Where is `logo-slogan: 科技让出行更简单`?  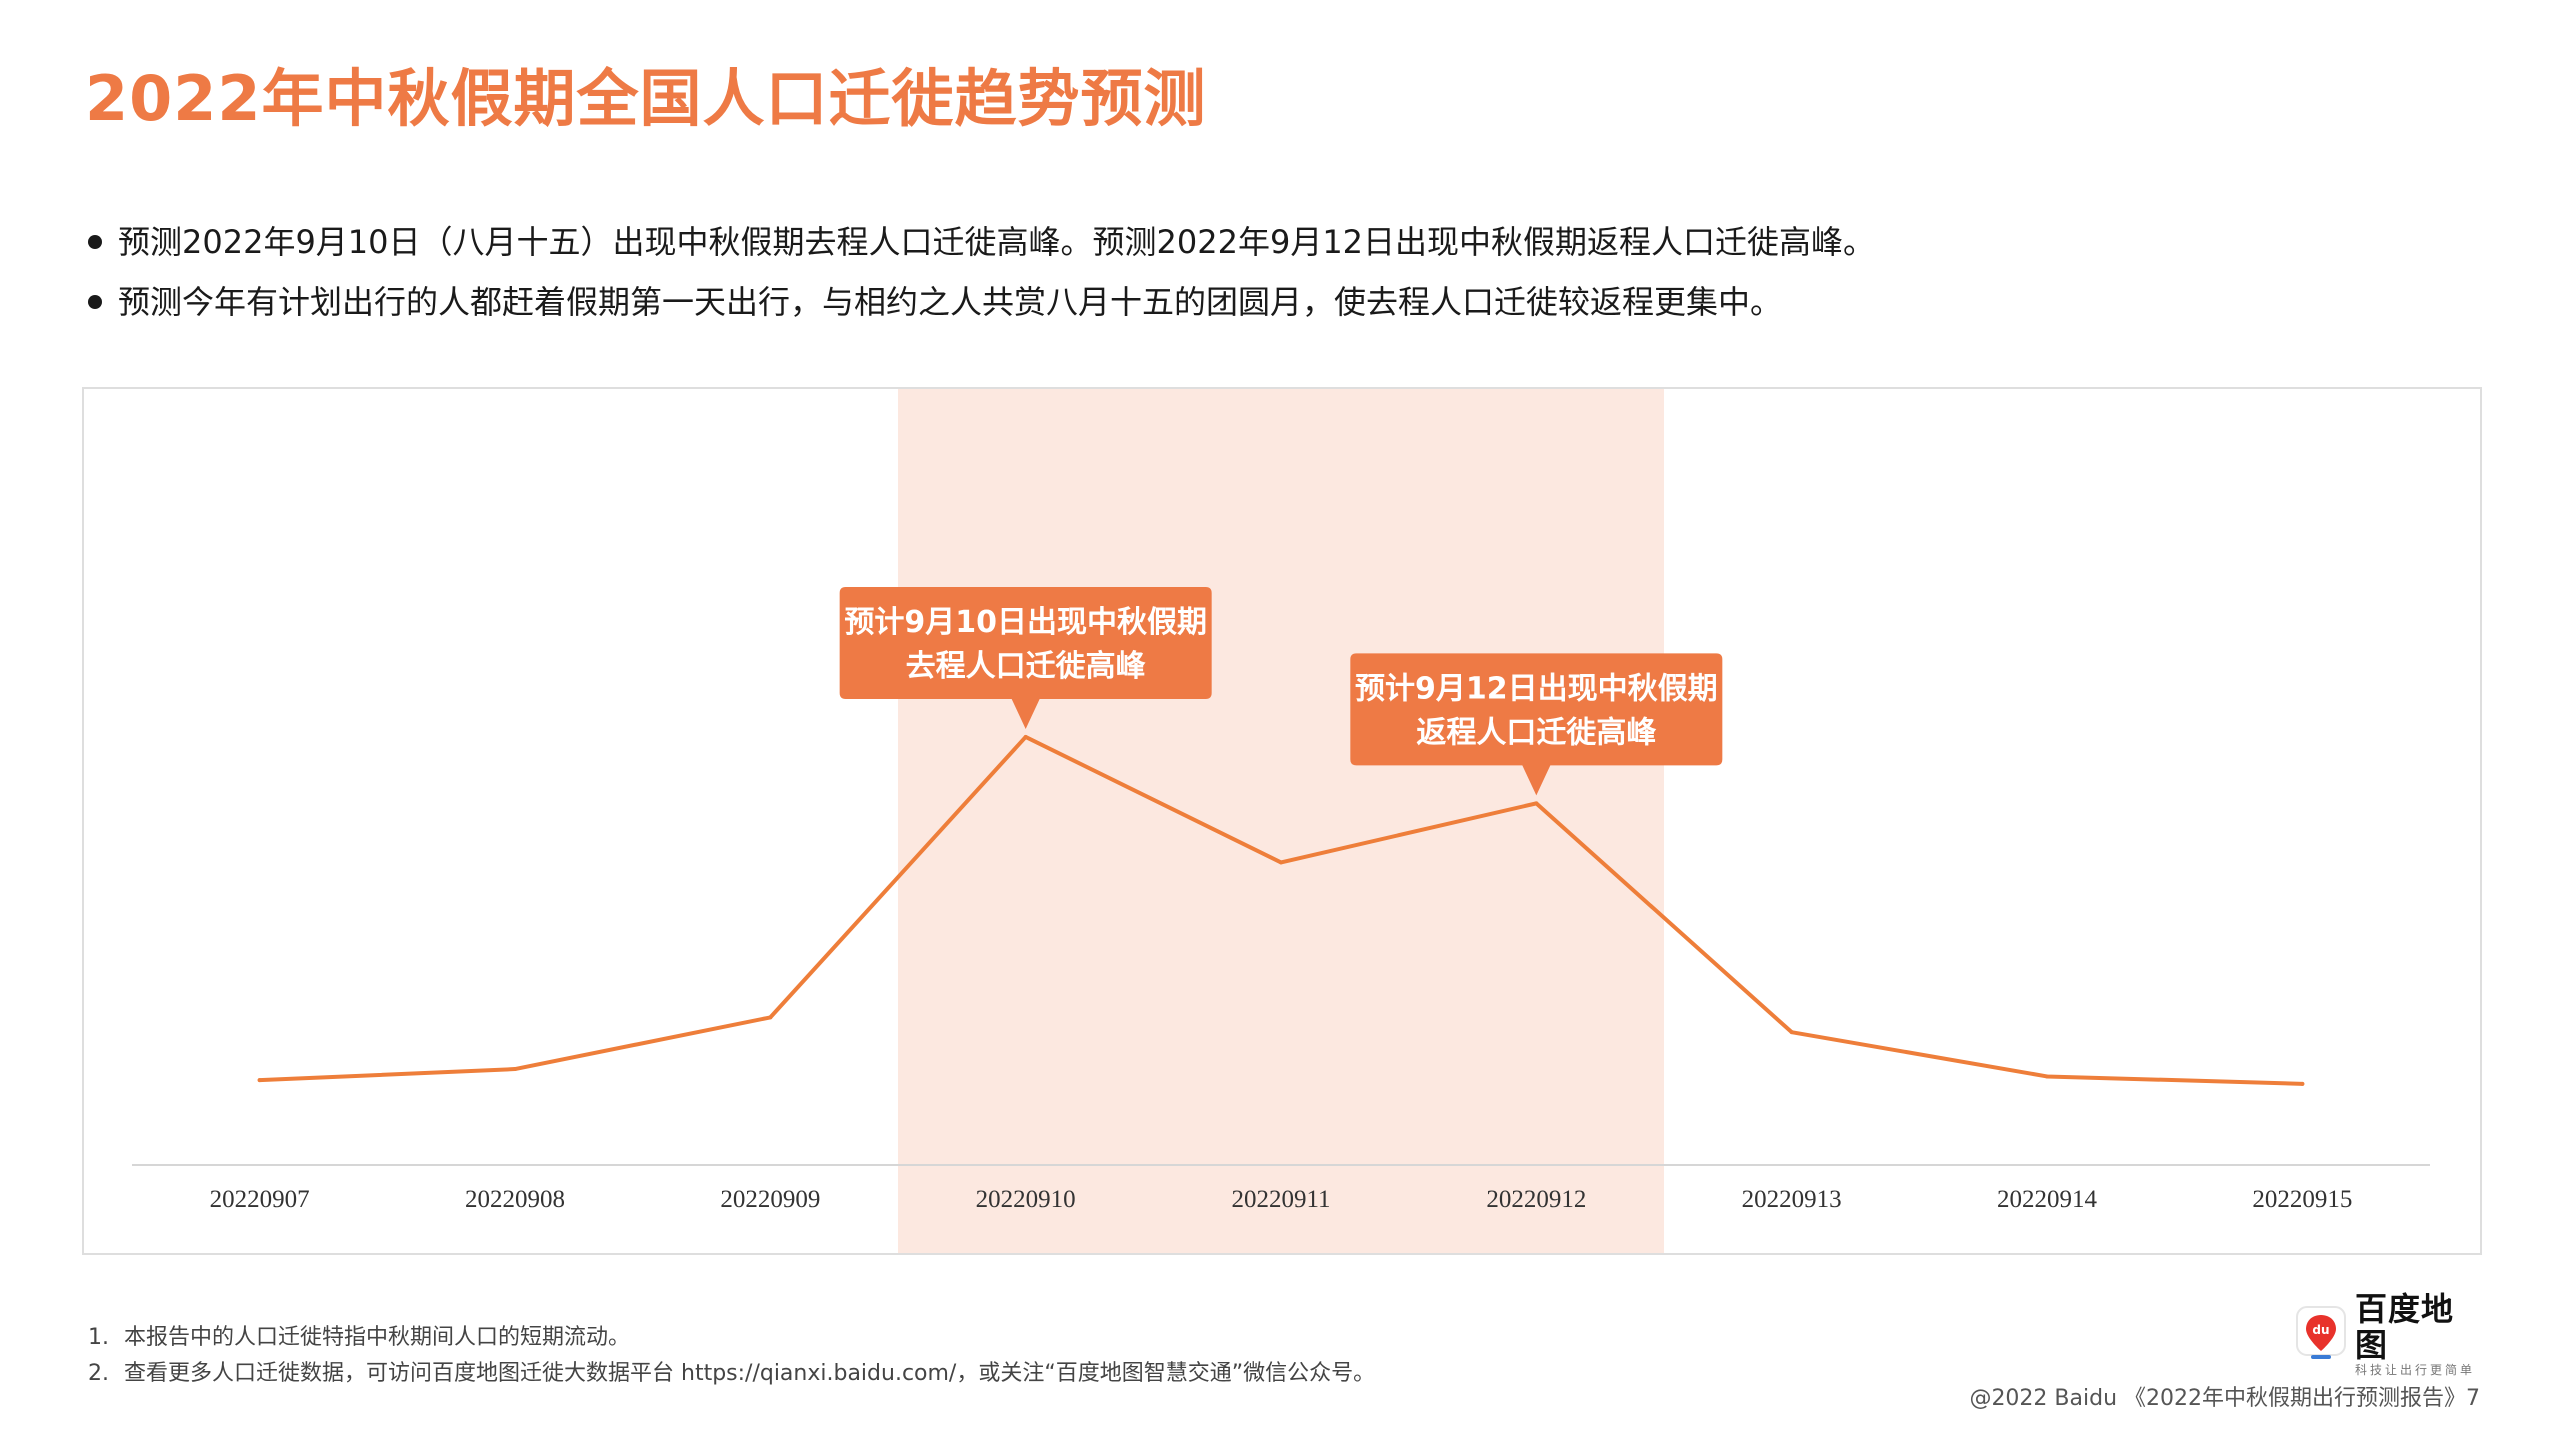 logo-slogan: 科技让出行更简单 is located at coordinates (2415, 1370).